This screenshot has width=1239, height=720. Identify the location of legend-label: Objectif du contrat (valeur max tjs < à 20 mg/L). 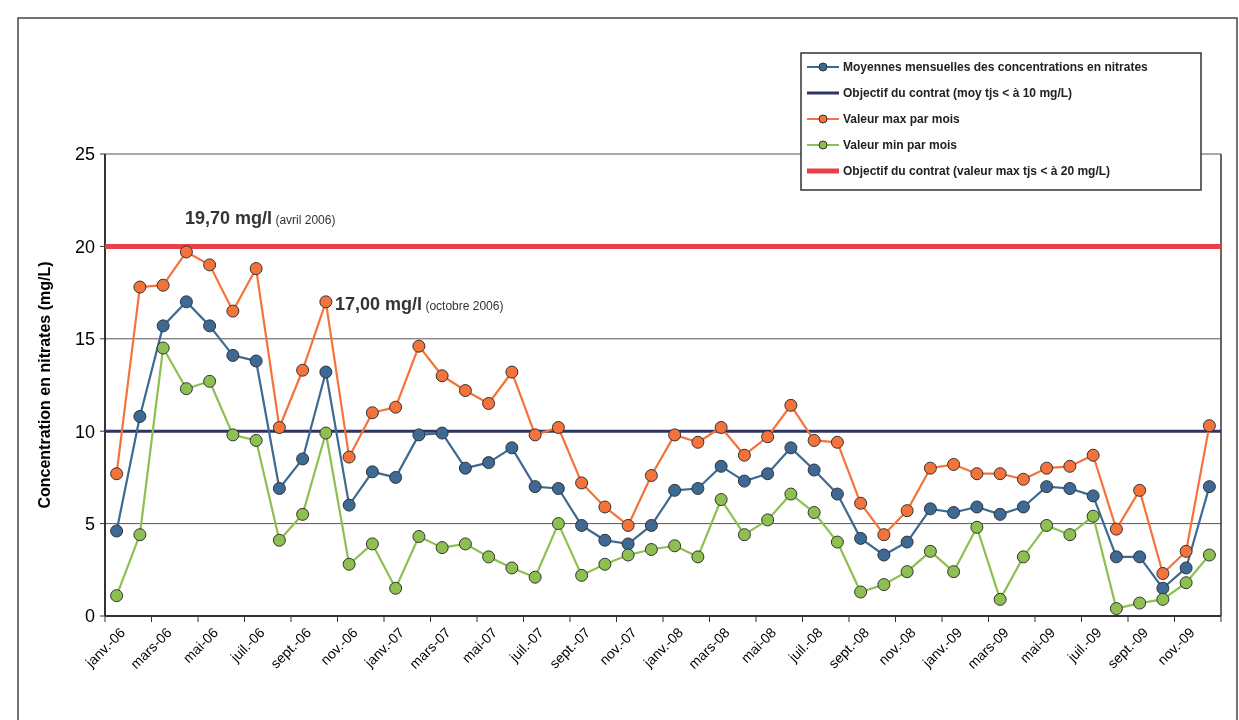
(977, 171).